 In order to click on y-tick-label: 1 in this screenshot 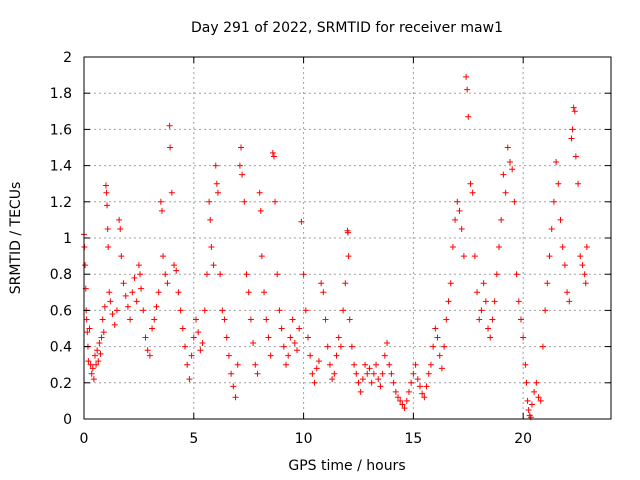, I will do `click(67, 239)`.